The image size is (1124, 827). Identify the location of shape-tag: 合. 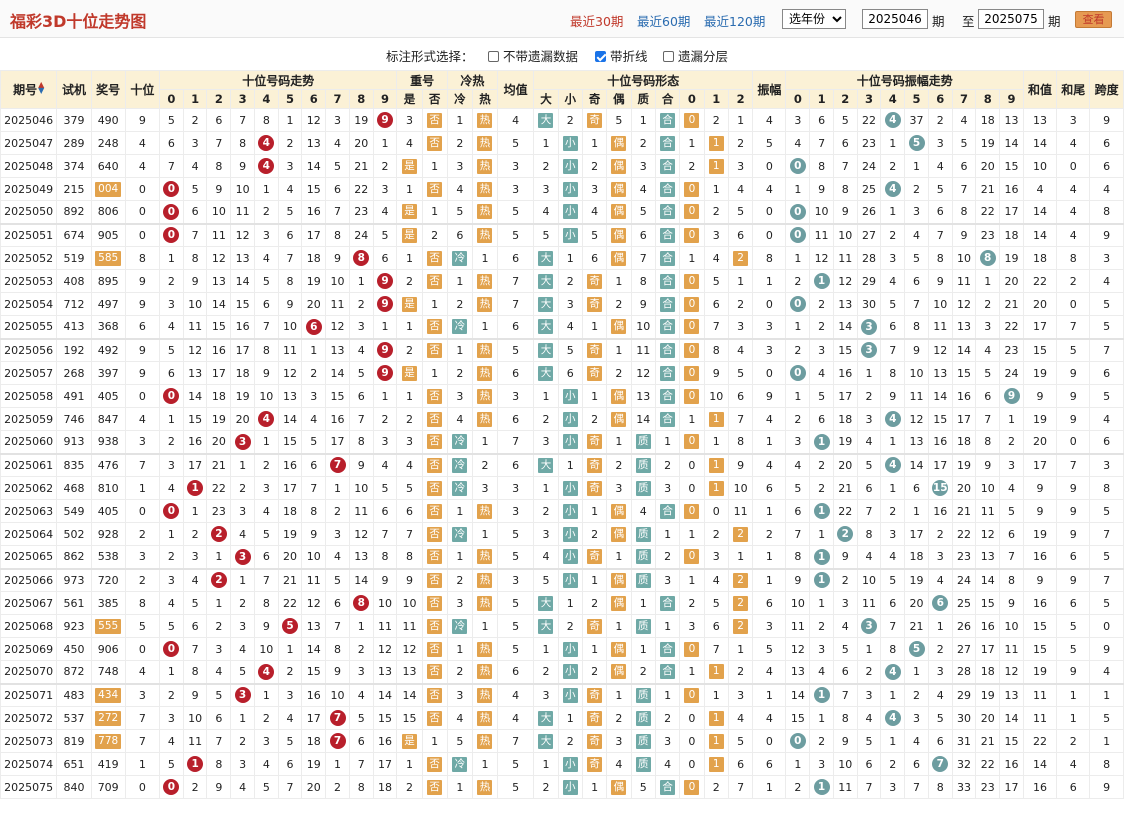
(668, 327).